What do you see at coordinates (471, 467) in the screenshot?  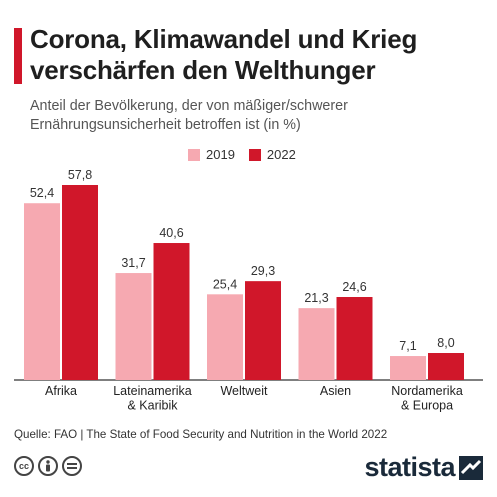 I see `statista-logo-icon` at bounding box center [471, 467].